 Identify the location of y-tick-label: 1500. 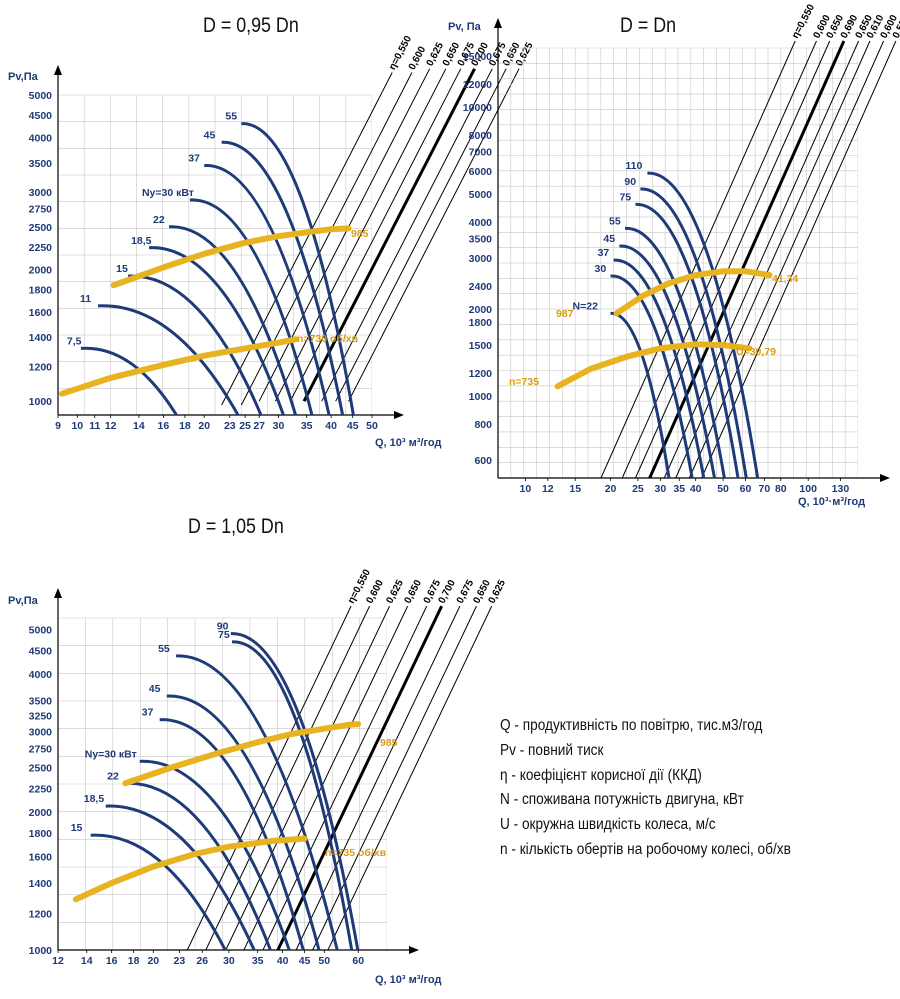
(481, 346).